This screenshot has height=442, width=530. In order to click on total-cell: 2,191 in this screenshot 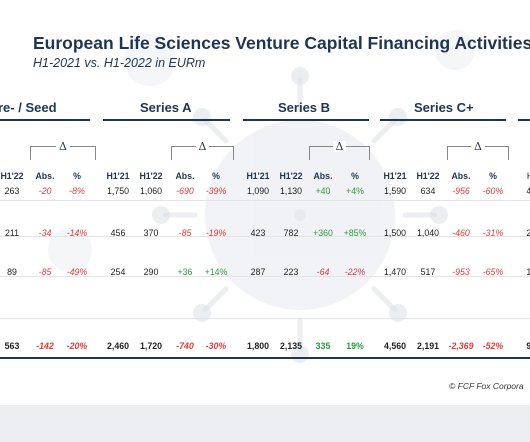, I will do `click(427, 346)`.